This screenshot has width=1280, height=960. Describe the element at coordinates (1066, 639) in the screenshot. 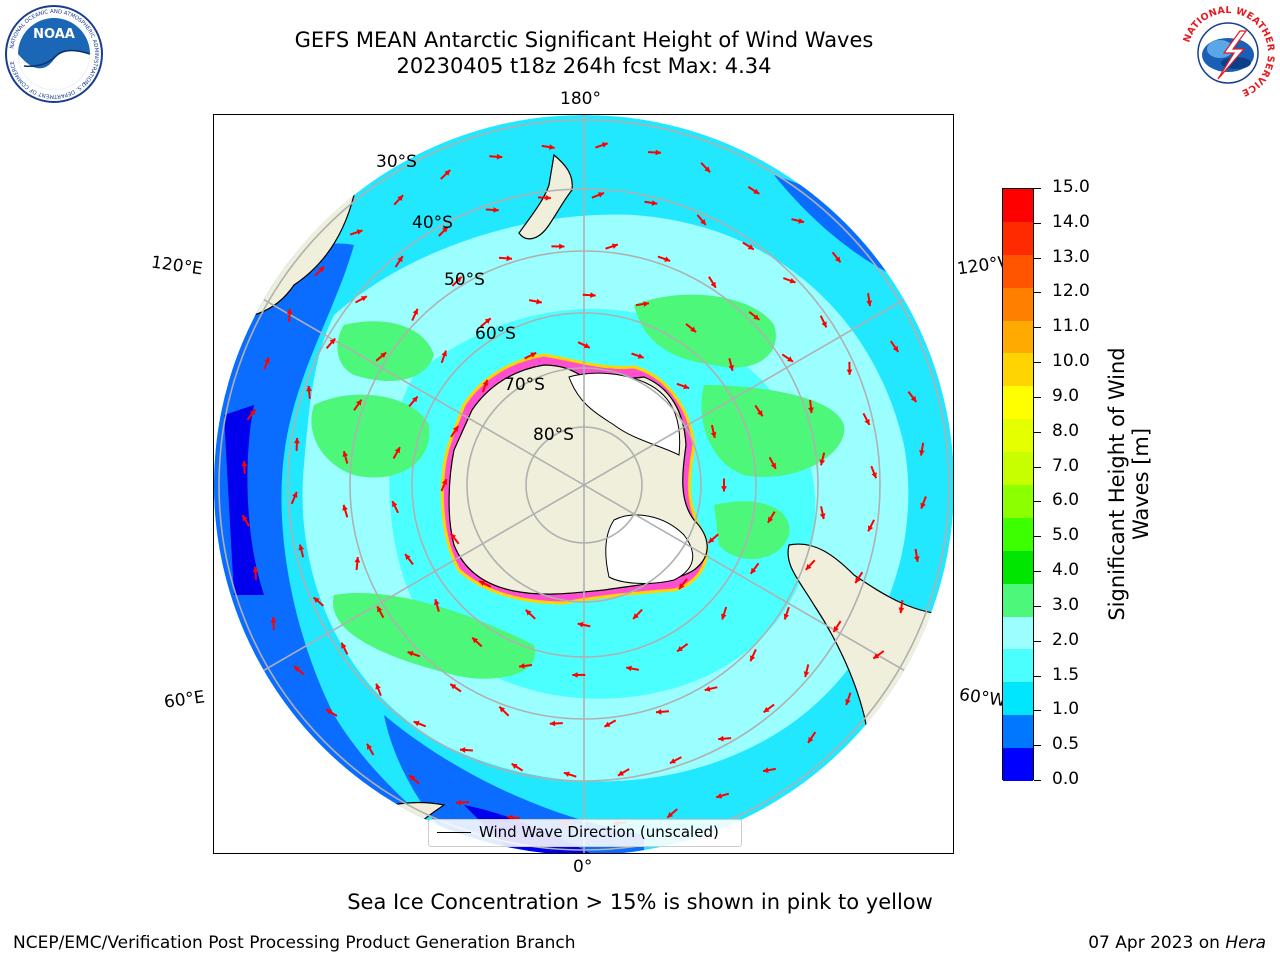

I see `colorbar-tick-label: 2.0` at that location.